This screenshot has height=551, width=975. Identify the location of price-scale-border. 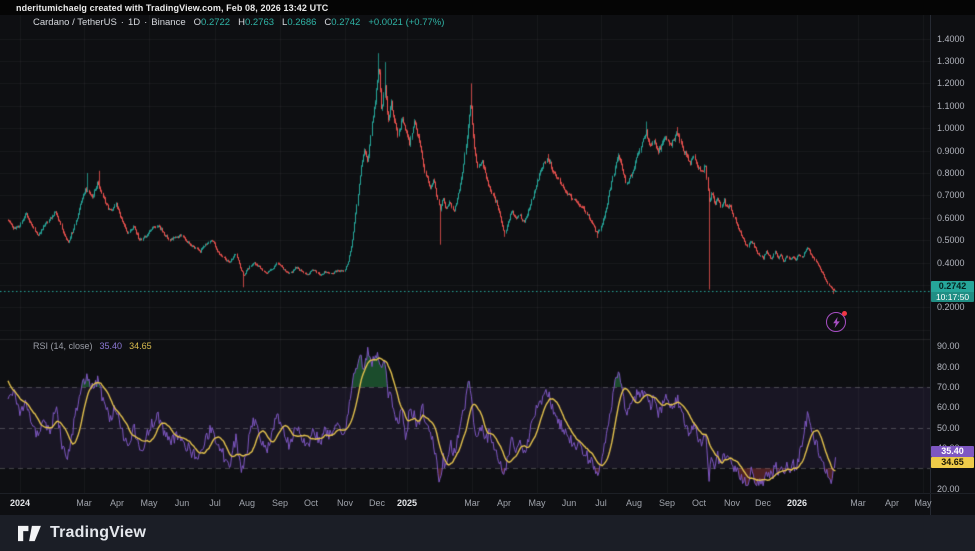
(930, 265).